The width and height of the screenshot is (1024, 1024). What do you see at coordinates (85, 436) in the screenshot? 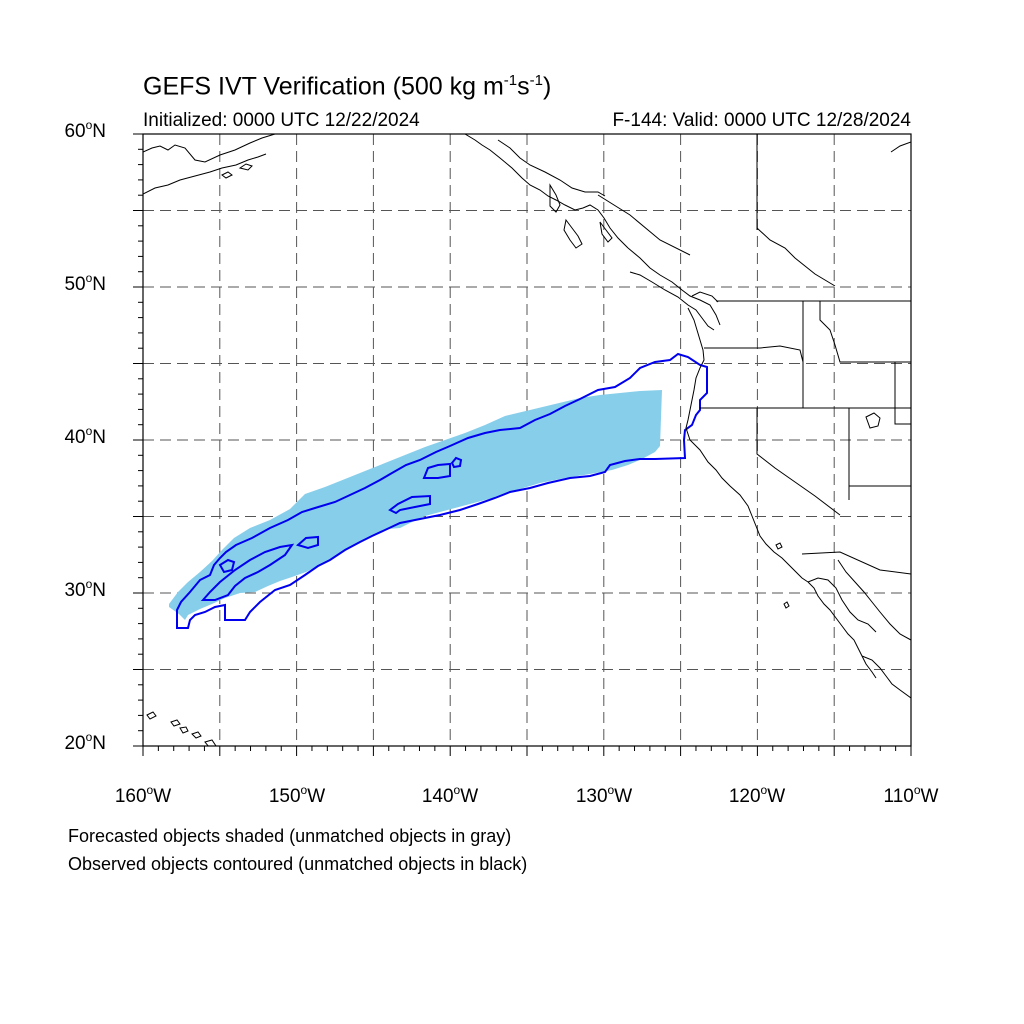
I see `lat-label-40N: 40oN` at bounding box center [85, 436].